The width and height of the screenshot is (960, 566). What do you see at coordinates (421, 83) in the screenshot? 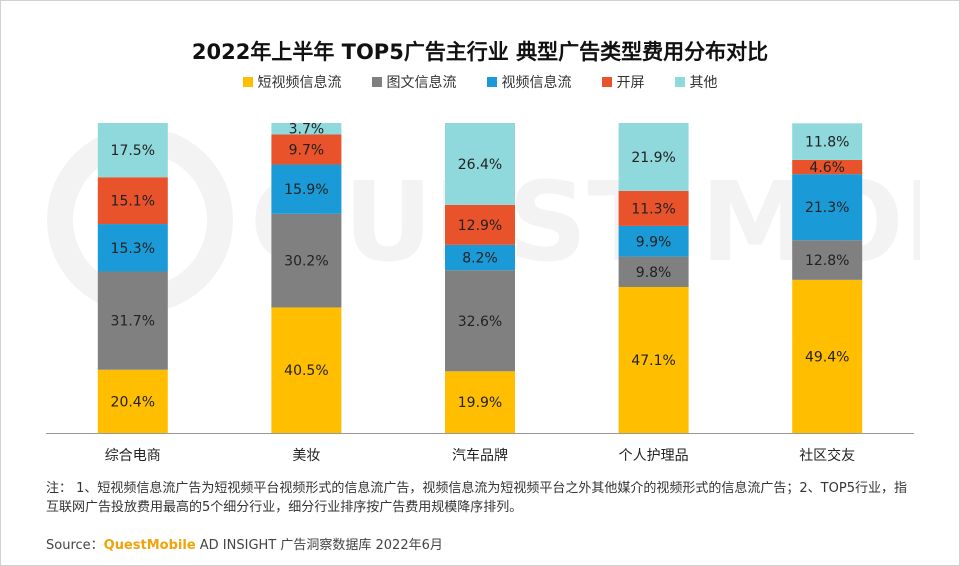
I see `legend-label: 图文信息流` at bounding box center [421, 83].